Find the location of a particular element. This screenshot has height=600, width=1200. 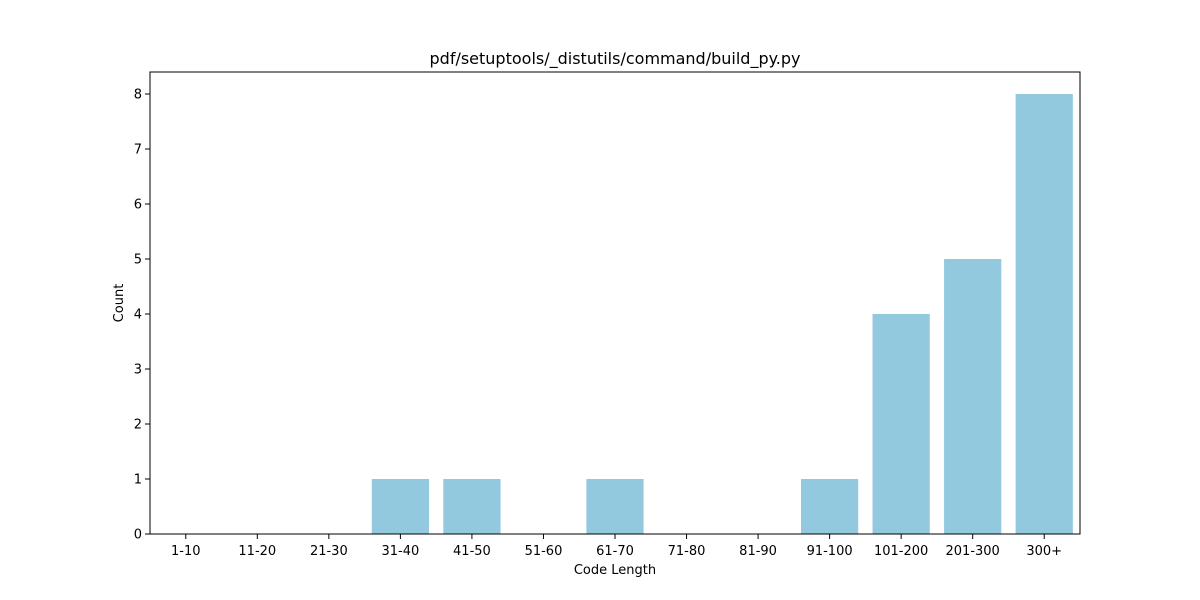

y-tick-label: 8 is located at coordinates (138, 95).